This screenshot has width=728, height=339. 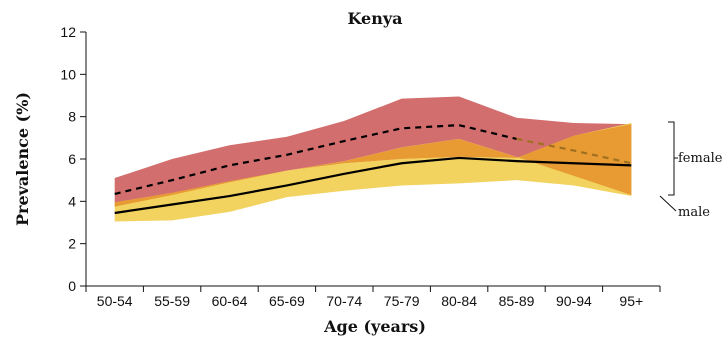 I want to click on x-tick-label-75-79: 75-79, so click(x=402, y=301).